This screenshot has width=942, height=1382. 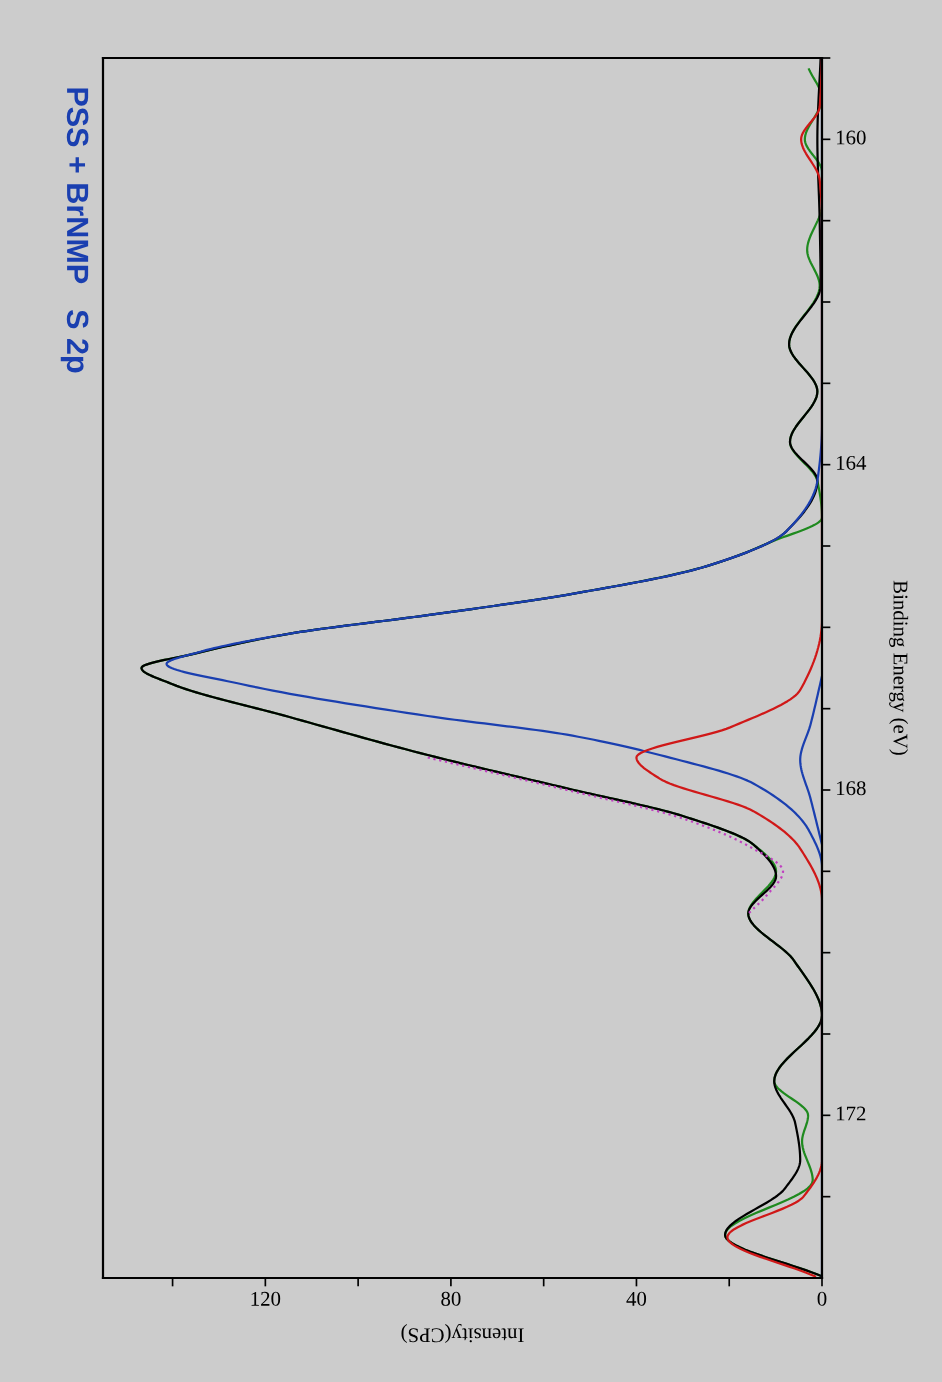 I want to click on y-axis-title: Binding Energy (eV), so click(x=899, y=667).